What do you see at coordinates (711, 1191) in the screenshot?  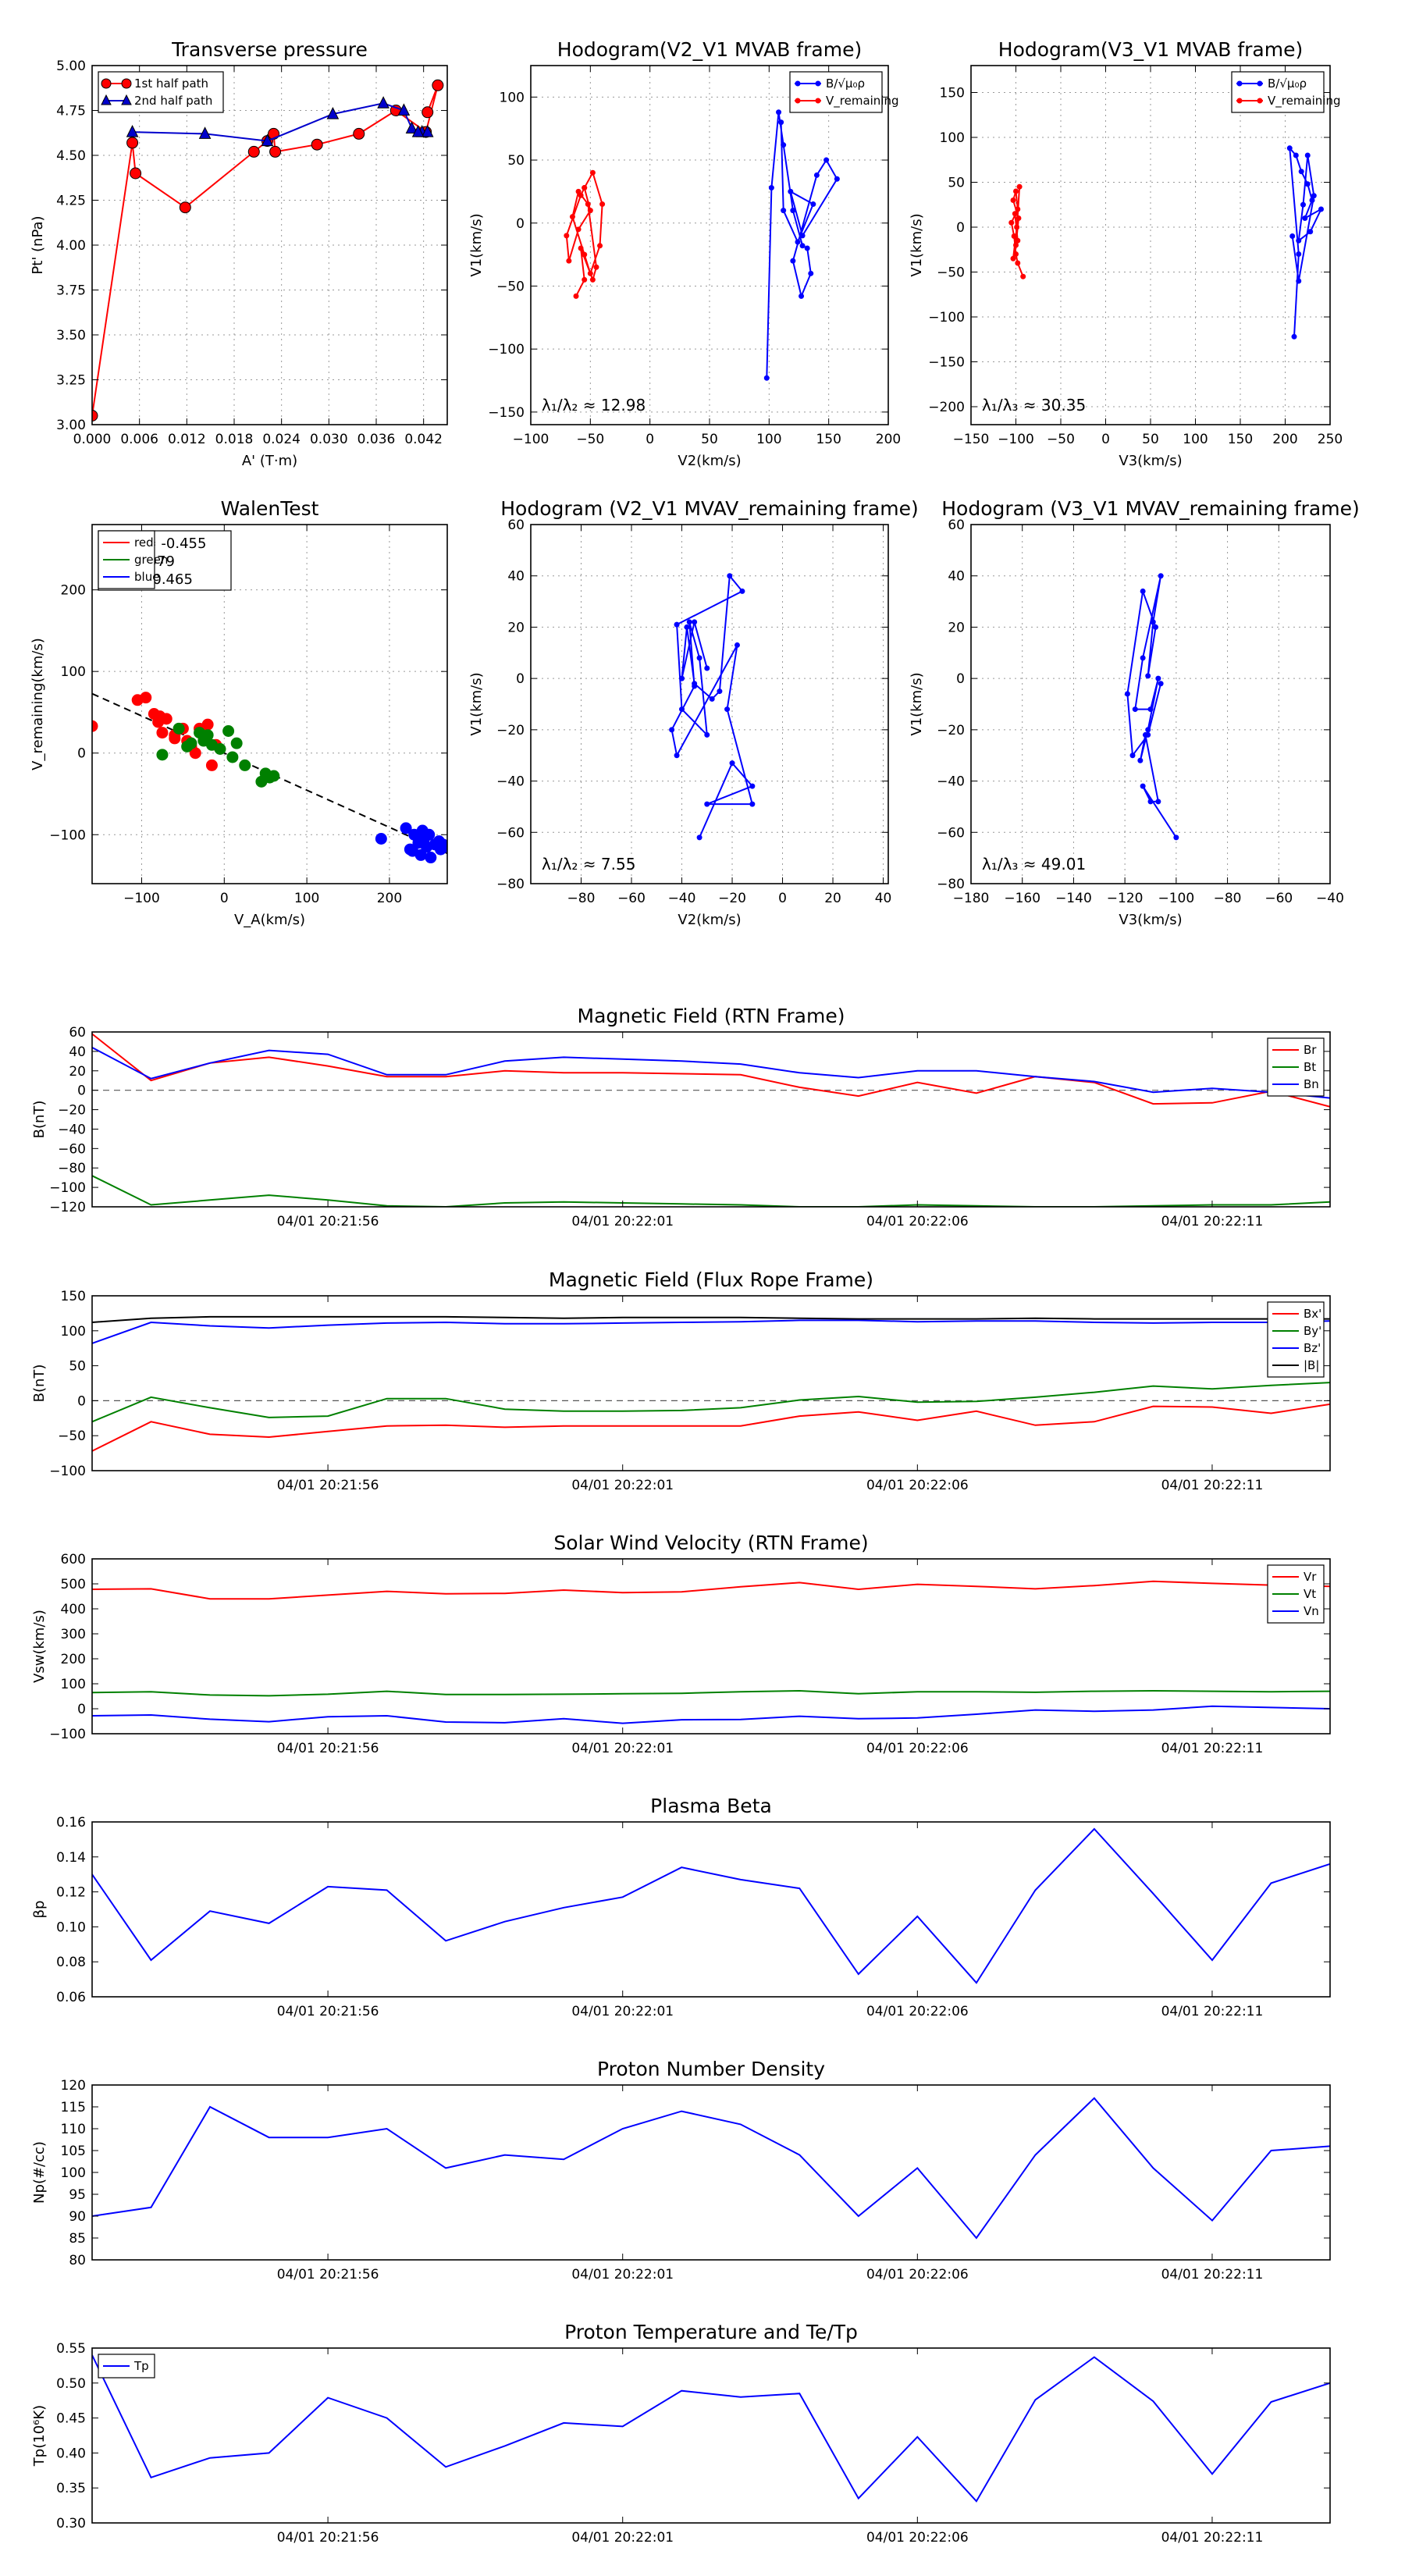 I see `series-Bt` at bounding box center [711, 1191].